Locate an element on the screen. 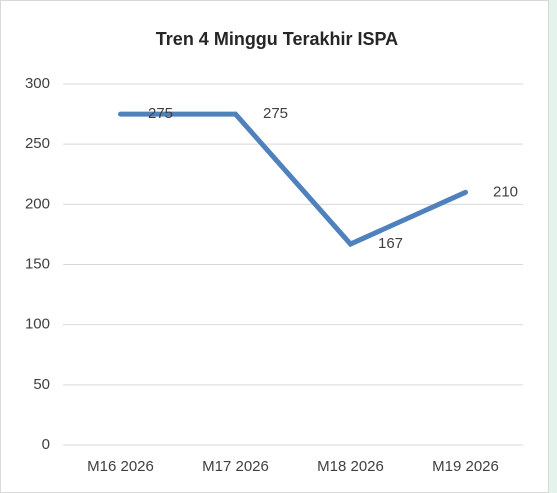  x-tick-label: M19 2026 is located at coordinates (465, 466).